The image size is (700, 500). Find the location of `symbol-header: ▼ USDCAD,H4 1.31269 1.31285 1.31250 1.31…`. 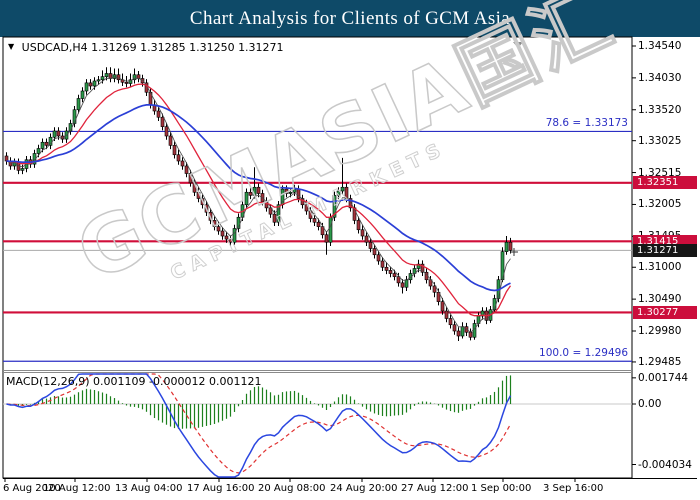

symbol-header: ▼ USDCAD,H4 1.31269 1.31285 1.31250 1.31… is located at coordinates (146, 47).